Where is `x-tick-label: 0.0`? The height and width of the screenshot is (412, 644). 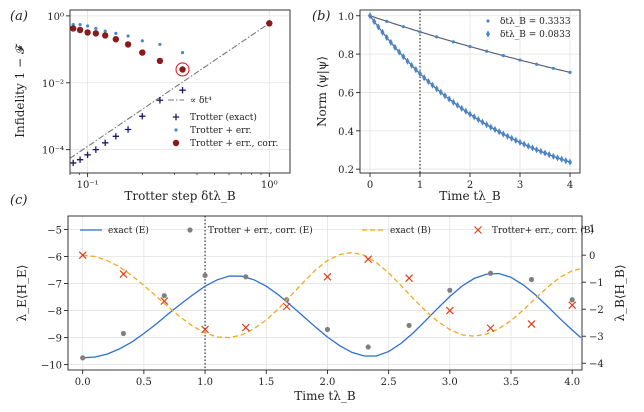 x-tick-label: 0.0 is located at coordinates (83, 382).